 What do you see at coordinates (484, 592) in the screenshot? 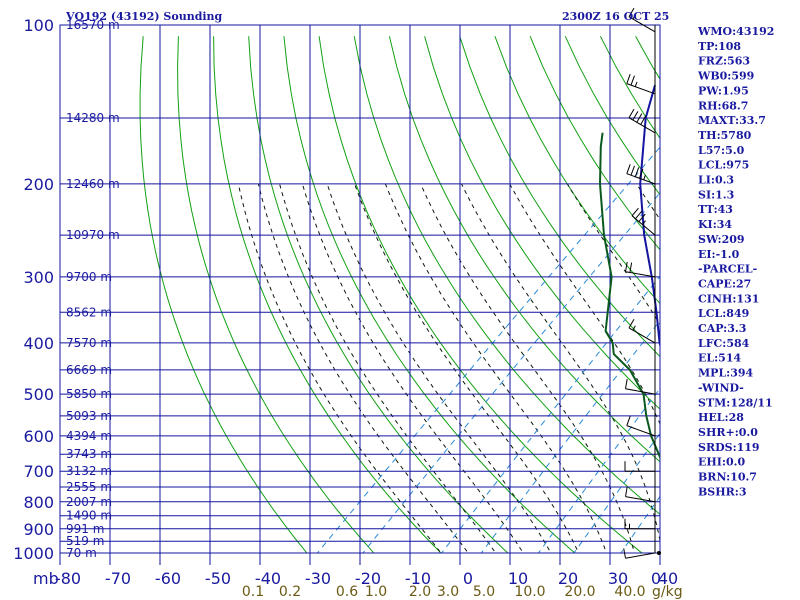
I see `mixing-ratio-label: 5.0` at bounding box center [484, 592].